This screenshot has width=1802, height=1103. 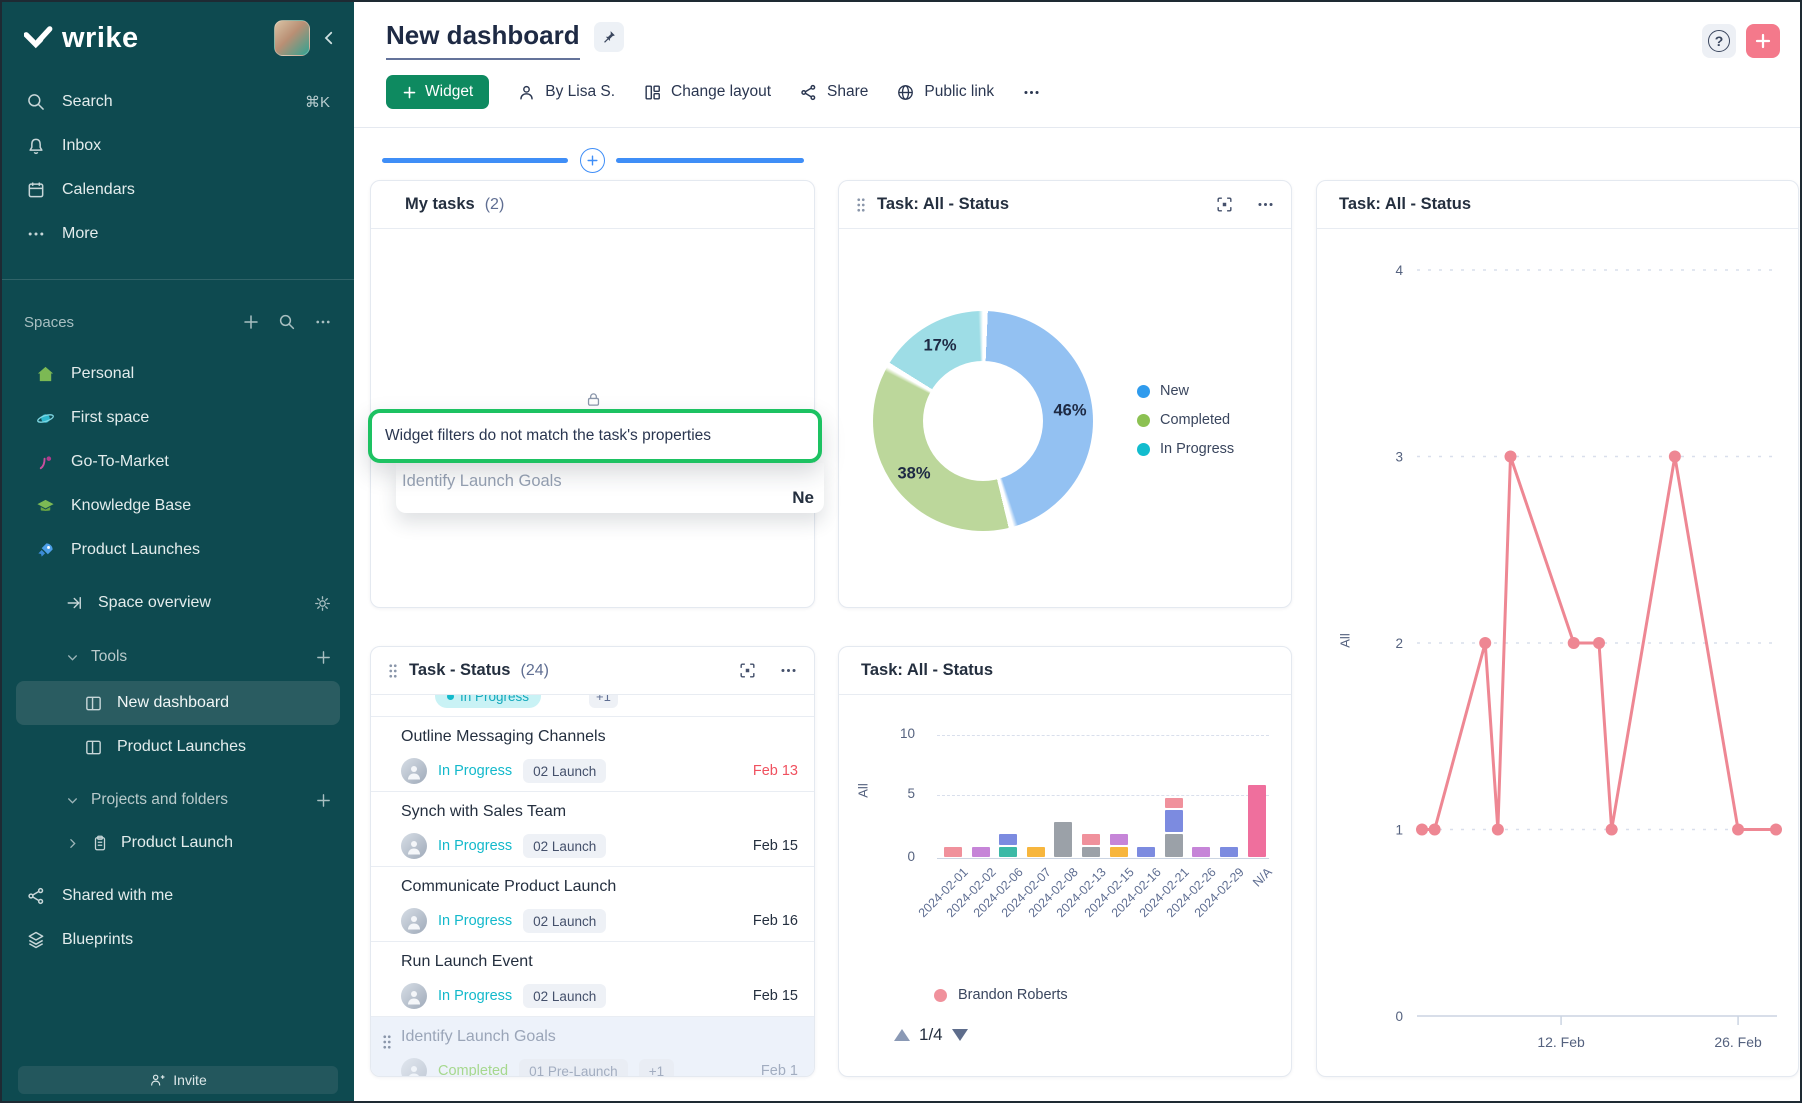 What do you see at coordinates (178, 462) in the screenshot?
I see `space-item-go-to-market: Go-To-Market` at bounding box center [178, 462].